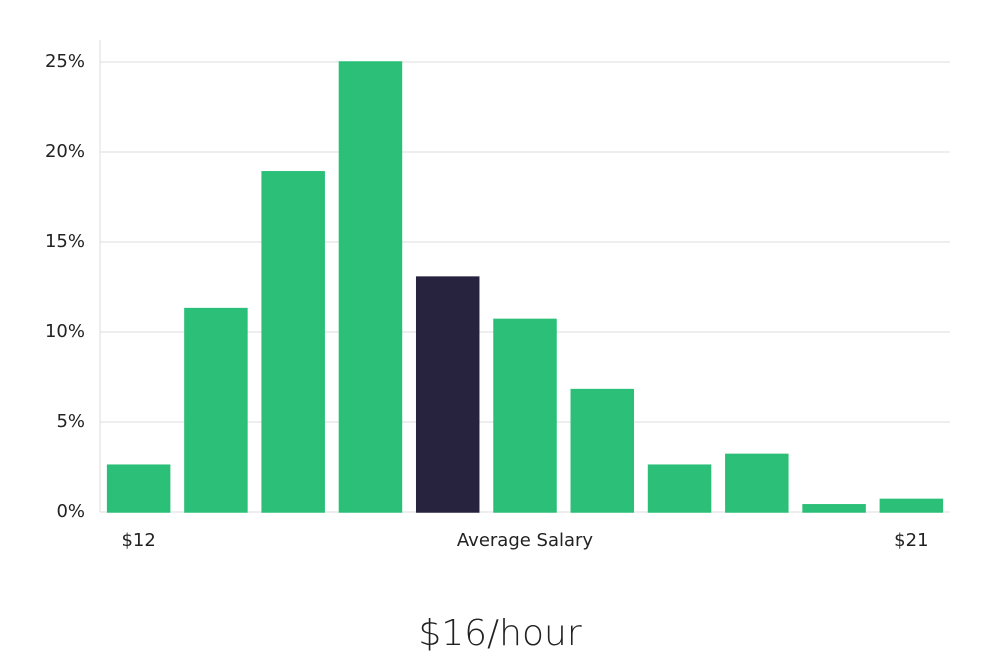 This screenshot has width=1000, height=660. I want to click on y-tick-label: 20%, so click(65, 151).